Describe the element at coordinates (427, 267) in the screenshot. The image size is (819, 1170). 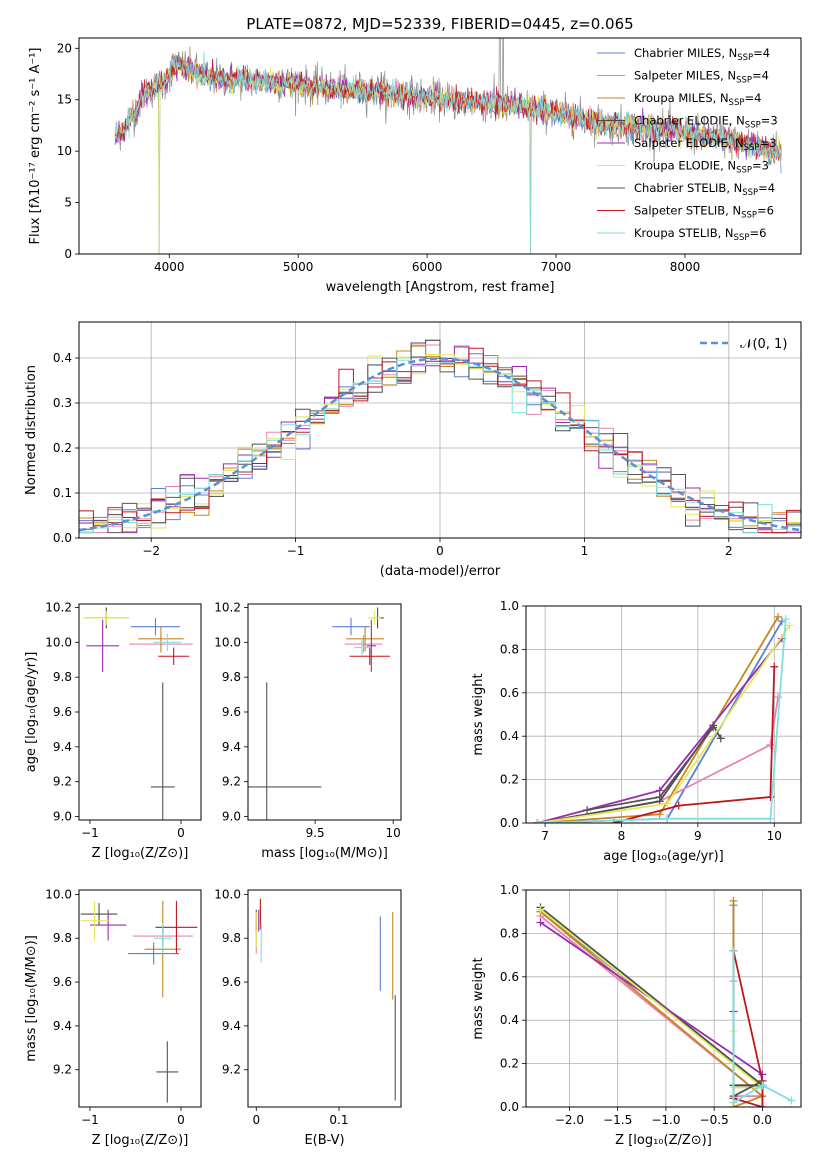
I see `x-tick-label: 6000` at that location.